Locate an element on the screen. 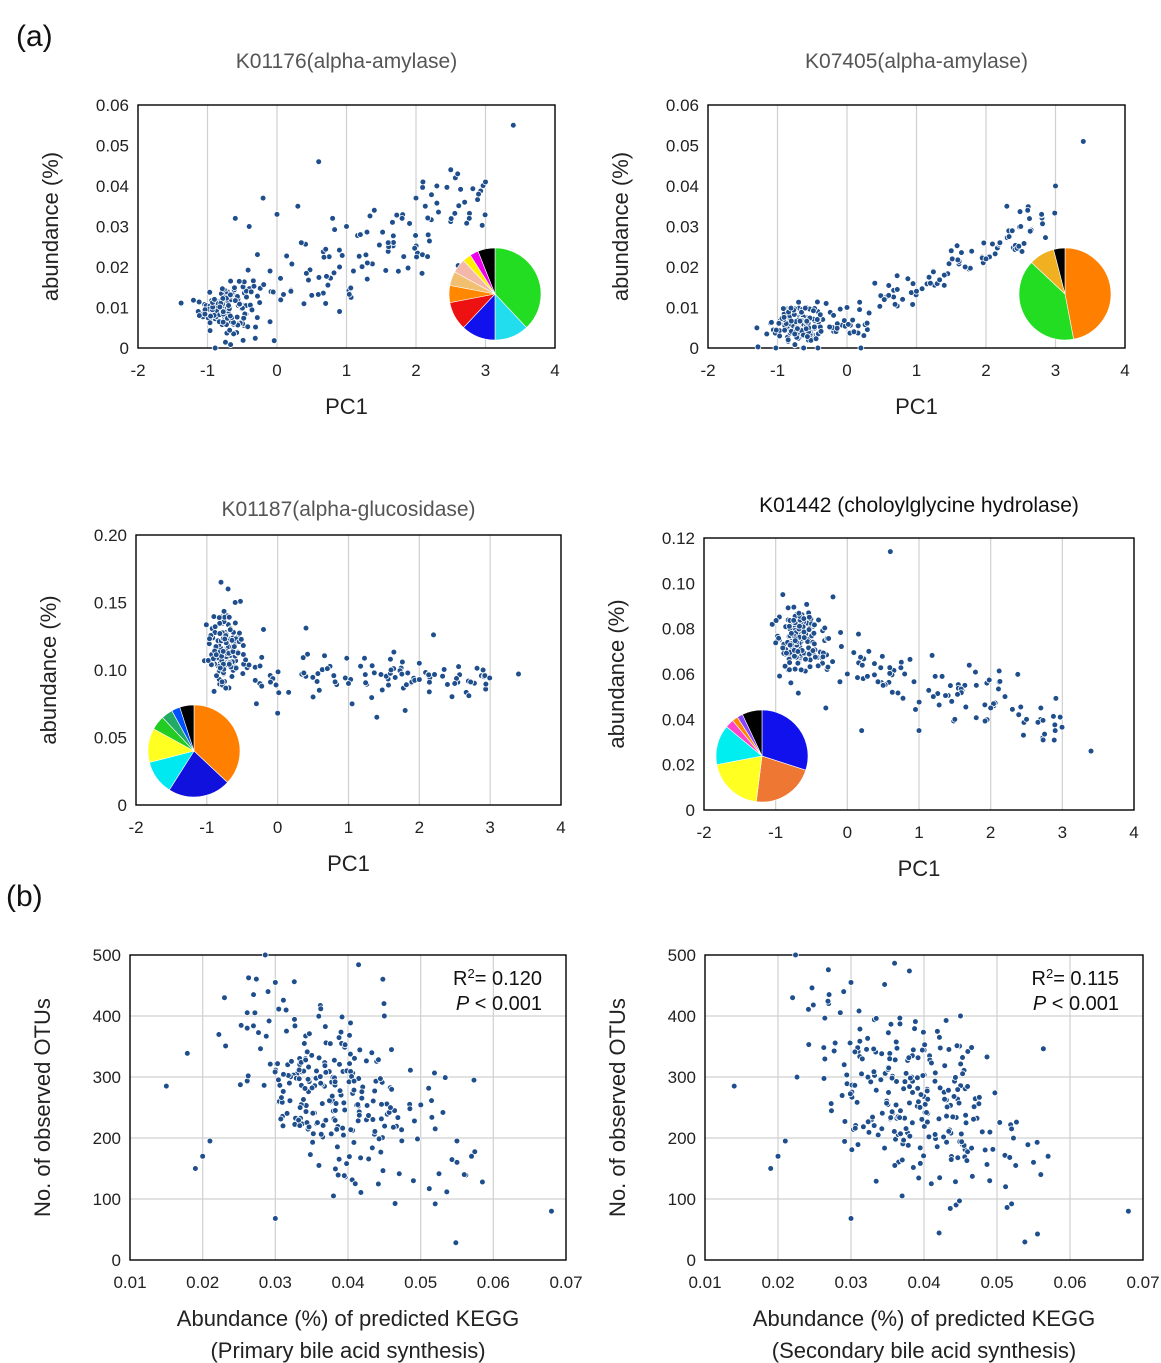  x-tick-label: 0 is located at coordinates (277, 827).